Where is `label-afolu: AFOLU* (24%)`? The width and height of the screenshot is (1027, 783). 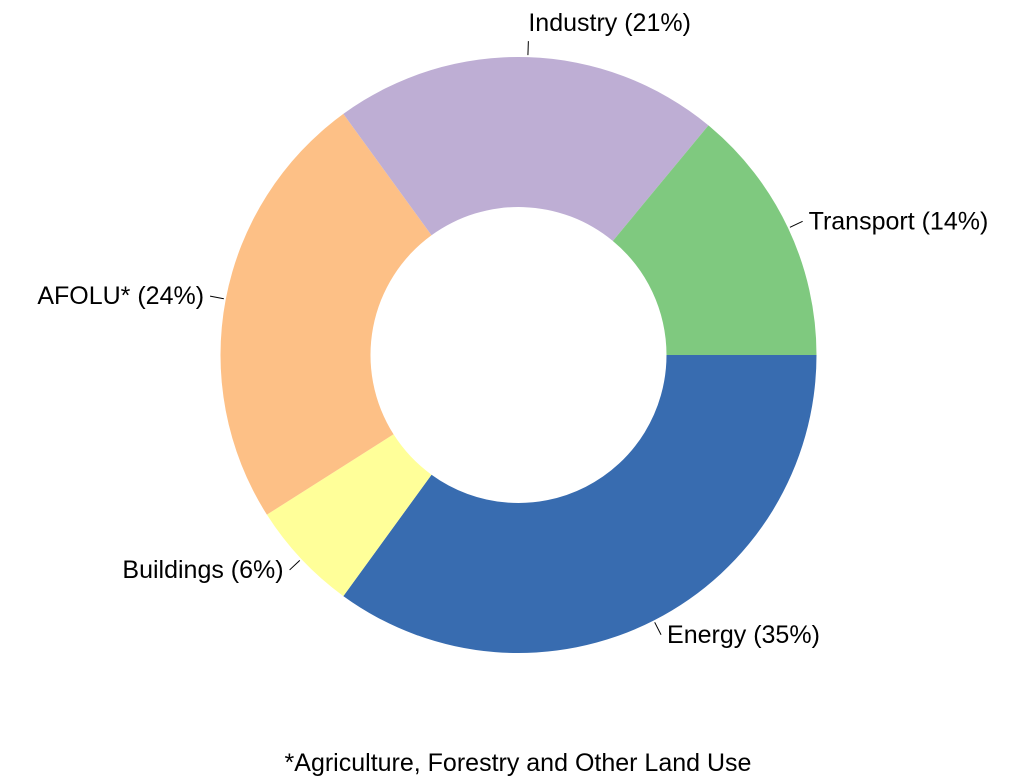
label-afolu: AFOLU* (24%) is located at coordinates (120, 296).